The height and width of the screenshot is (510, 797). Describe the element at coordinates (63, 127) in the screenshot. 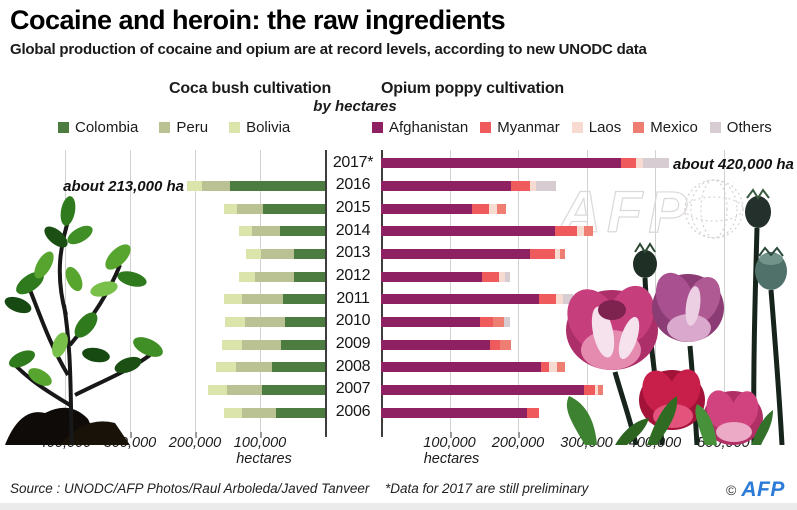

I see `legend-swatch-colombia` at that location.